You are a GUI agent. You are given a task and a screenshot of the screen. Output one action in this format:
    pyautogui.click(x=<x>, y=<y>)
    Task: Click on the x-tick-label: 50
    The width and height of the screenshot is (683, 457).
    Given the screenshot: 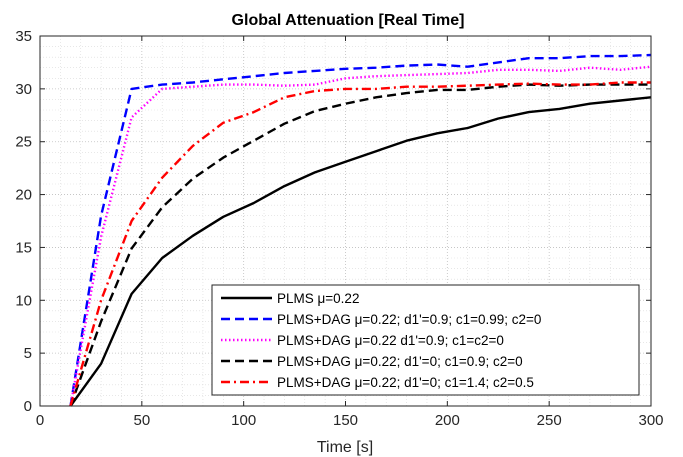 What is the action you would take?
    pyautogui.click(x=141, y=420)
    